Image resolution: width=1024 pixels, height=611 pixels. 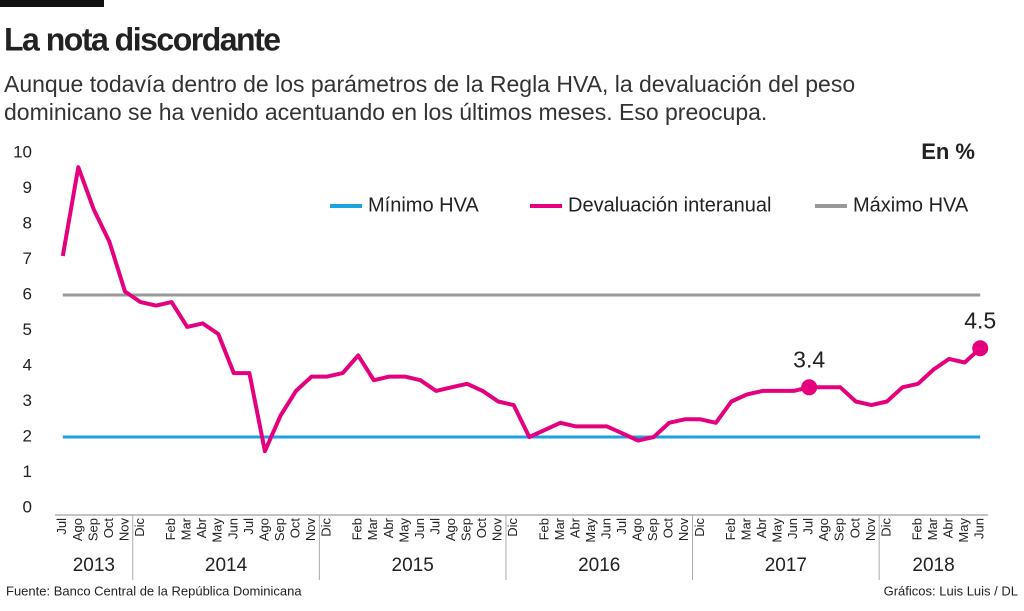 What do you see at coordinates (27, 471) in the screenshot?
I see `y-tick-label: 1` at bounding box center [27, 471].